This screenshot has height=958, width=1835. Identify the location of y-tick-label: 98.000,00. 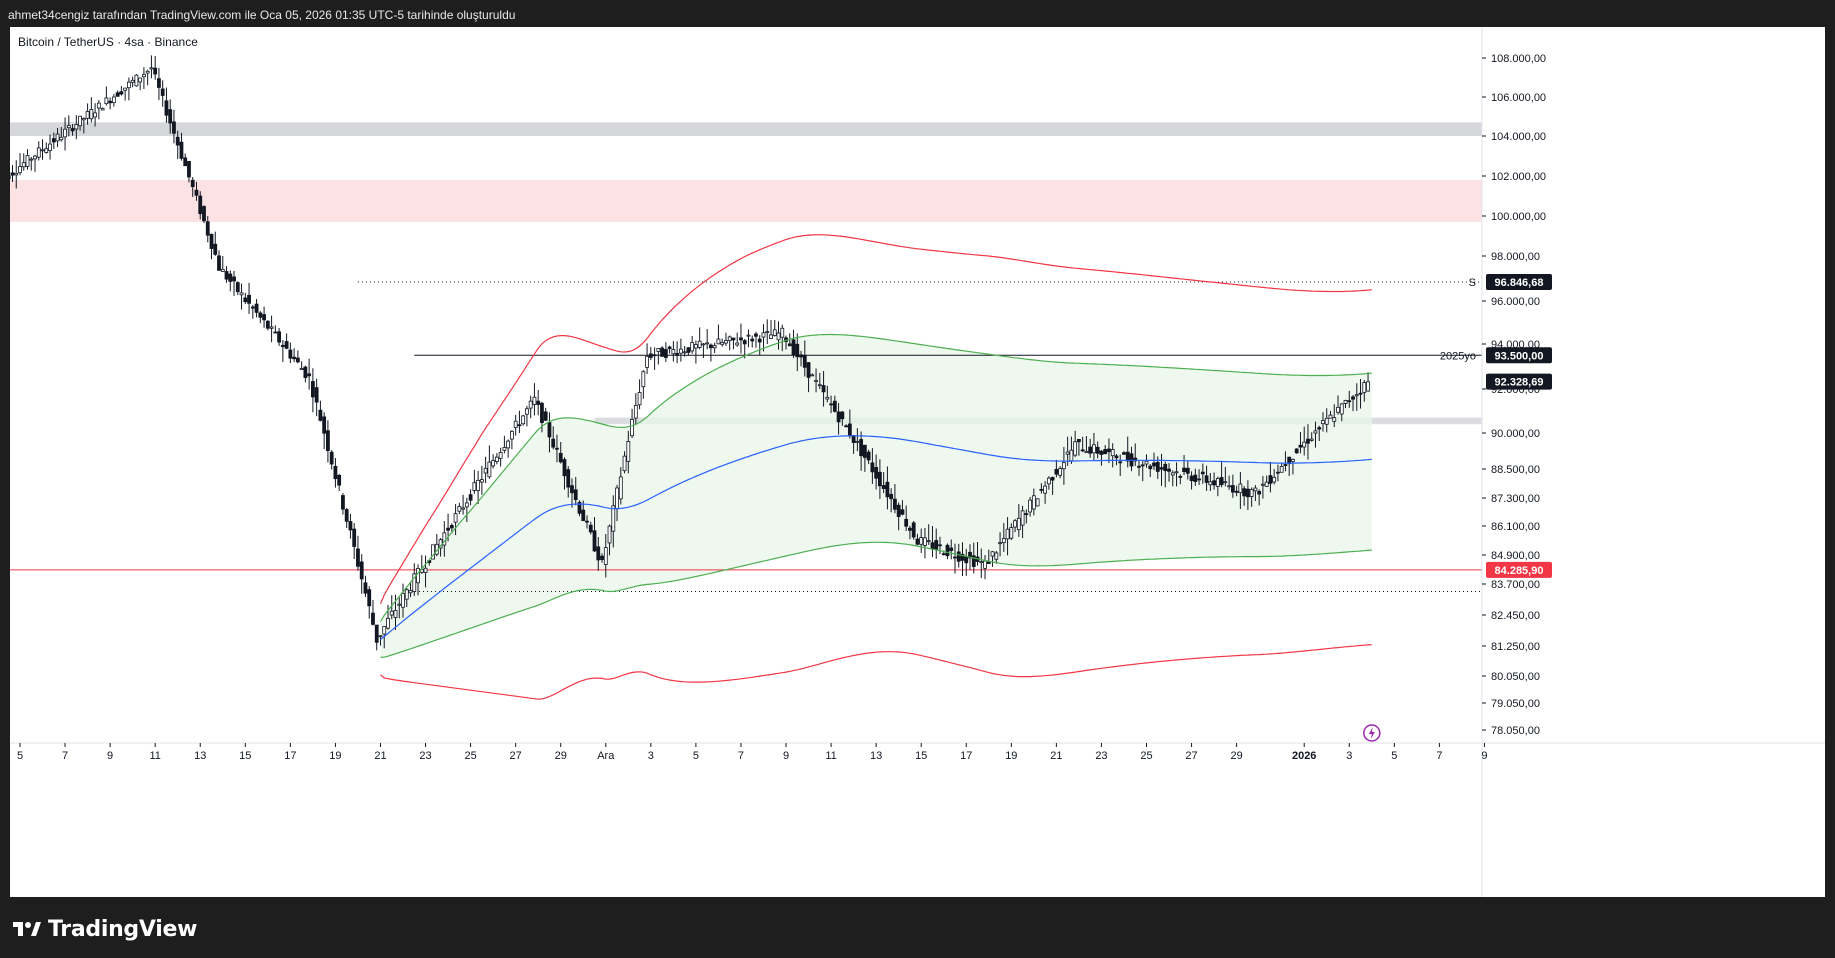
(1515, 257).